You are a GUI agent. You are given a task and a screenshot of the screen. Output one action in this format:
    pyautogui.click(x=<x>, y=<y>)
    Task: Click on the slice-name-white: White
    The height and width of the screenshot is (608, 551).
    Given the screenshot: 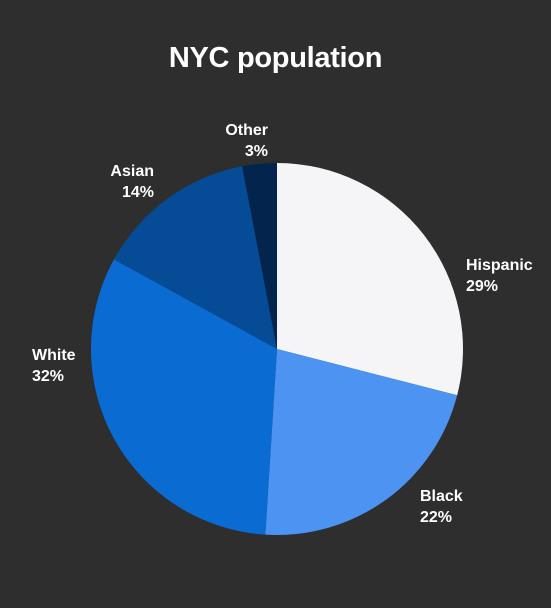 What is the action you would take?
    pyautogui.click(x=54, y=355)
    